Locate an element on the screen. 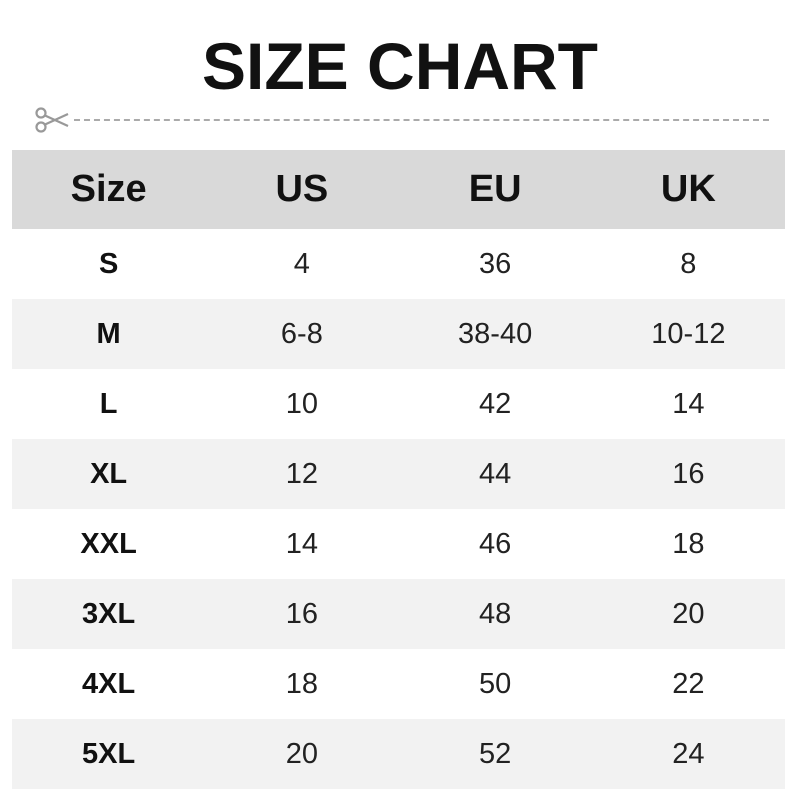 The image size is (800, 800). header-us: US is located at coordinates (302, 189).